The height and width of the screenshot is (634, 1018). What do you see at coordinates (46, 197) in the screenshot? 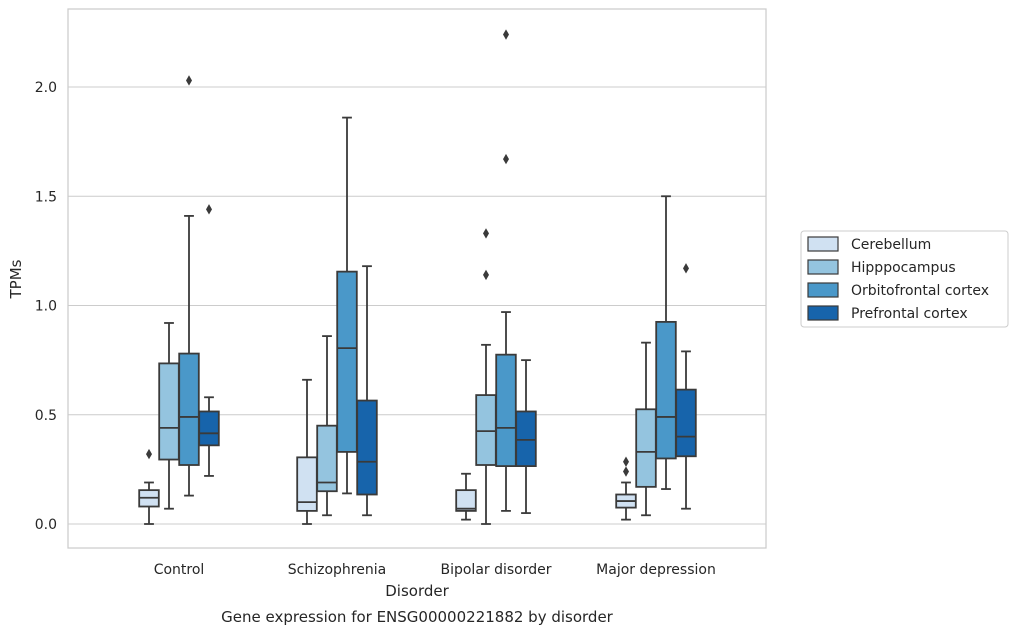
I see `y-tick-label: 1.5` at bounding box center [46, 197].